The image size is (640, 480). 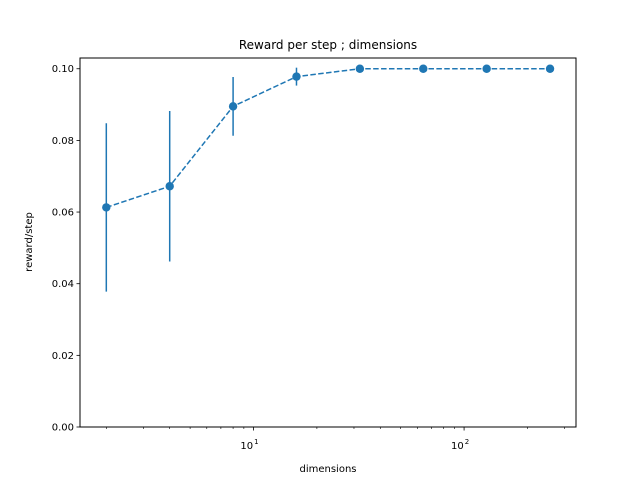 What do you see at coordinates (63, 284) in the screenshot?
I see `y-tick-label: 0.04` at bounding box center [63, 284].